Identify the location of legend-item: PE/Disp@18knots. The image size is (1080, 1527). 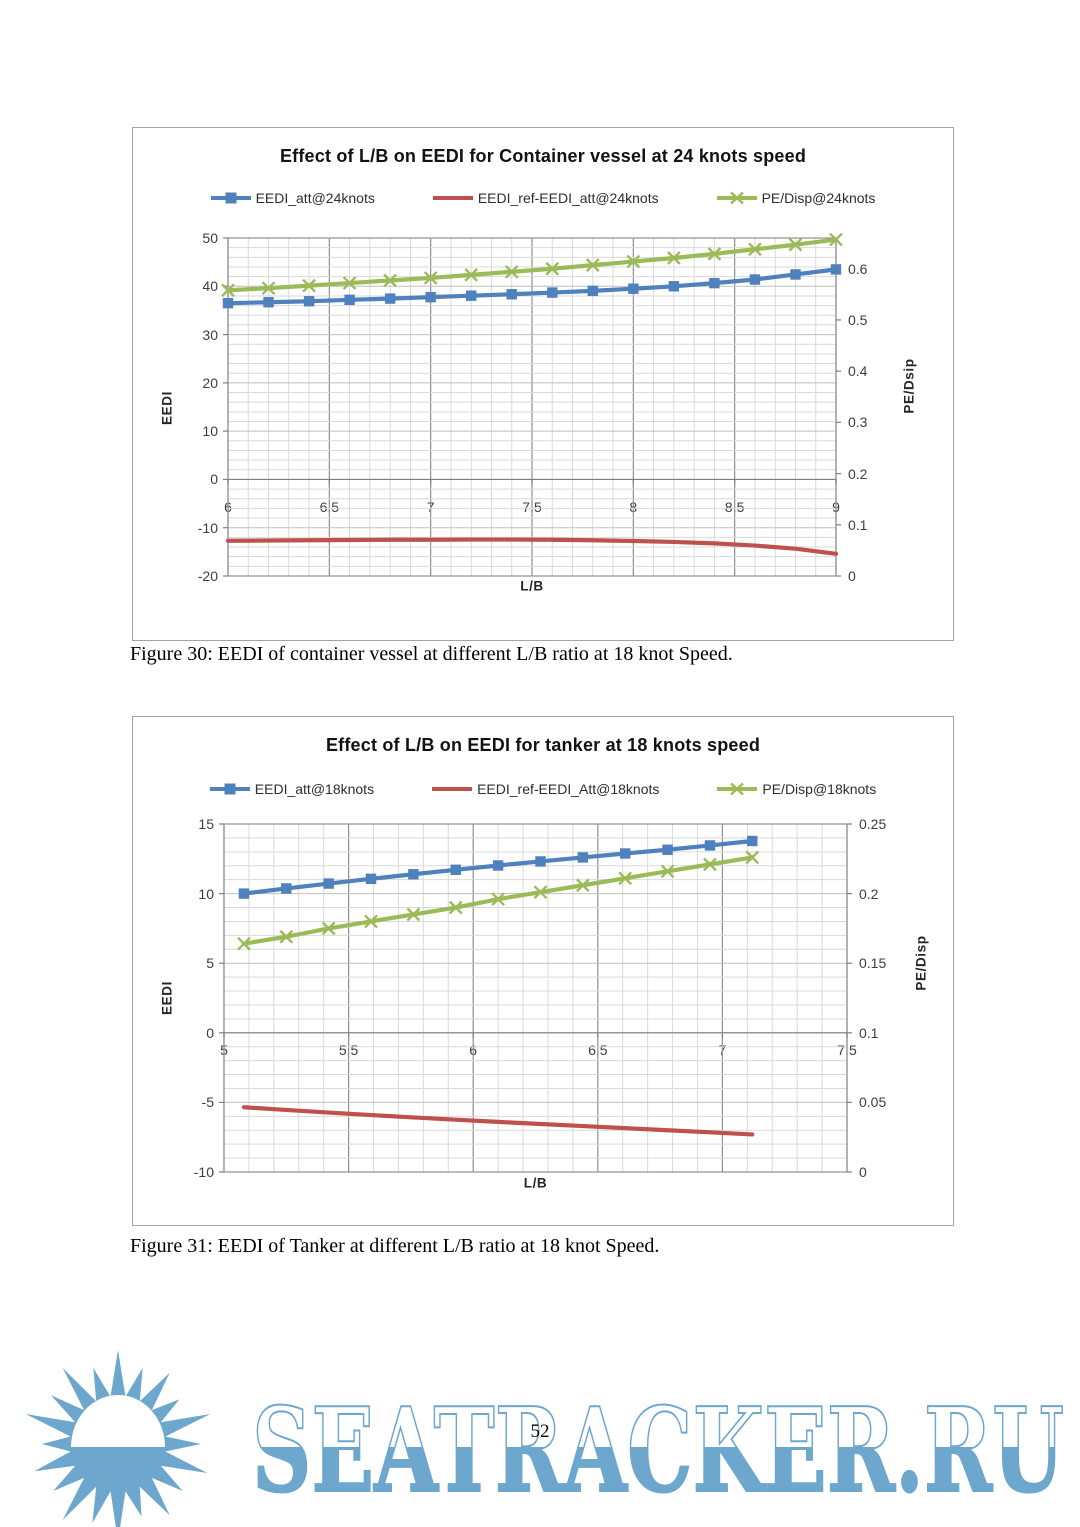
(796, 789).